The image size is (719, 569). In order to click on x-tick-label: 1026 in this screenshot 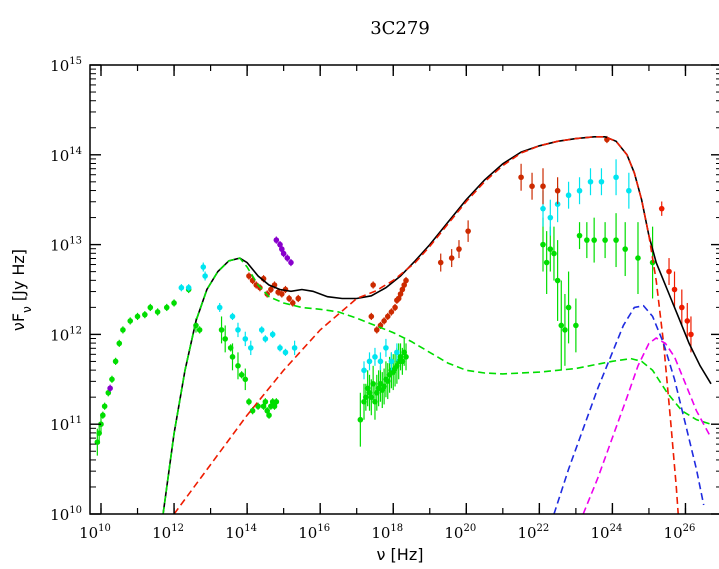, I will do `click(680, 532)`.